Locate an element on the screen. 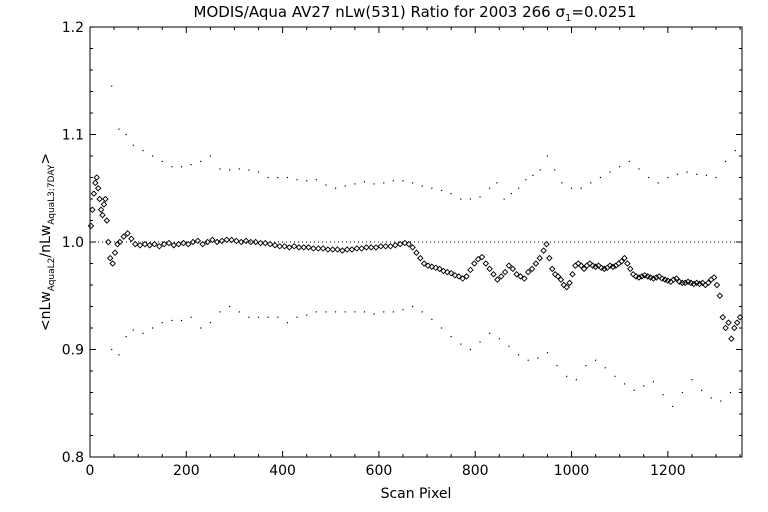 The width and height of the screenshot is (768, 512). chart-title-sigma: σ is located at coordinates (561, 12).